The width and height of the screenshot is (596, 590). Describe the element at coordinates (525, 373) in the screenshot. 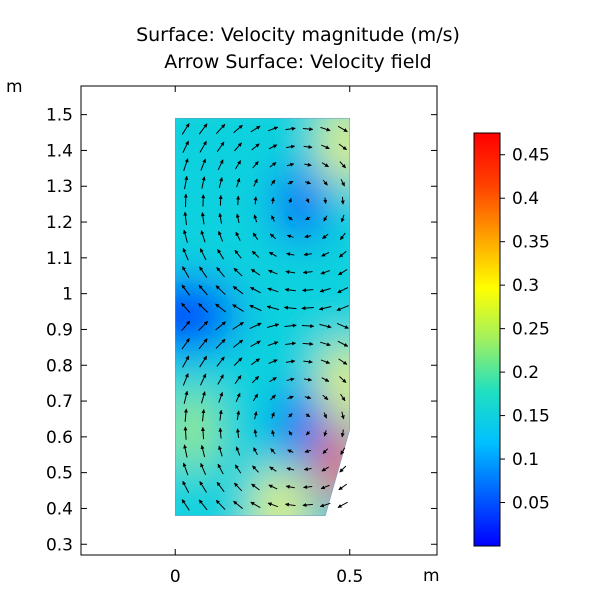

I see `colorbar-tick-label: 0.2` at that location.